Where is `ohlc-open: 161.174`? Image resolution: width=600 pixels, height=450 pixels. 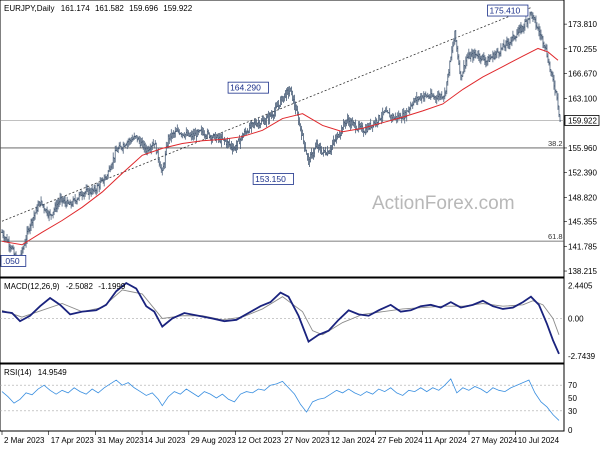
ohlc-open: 161.174 is located at coordinates (75, 8).